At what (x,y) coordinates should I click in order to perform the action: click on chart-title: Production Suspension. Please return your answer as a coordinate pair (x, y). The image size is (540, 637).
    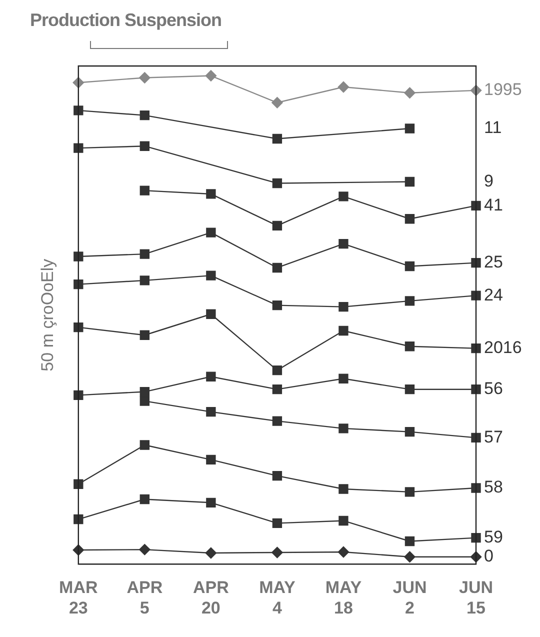
    Looking at the image, I should click on (126, 20).